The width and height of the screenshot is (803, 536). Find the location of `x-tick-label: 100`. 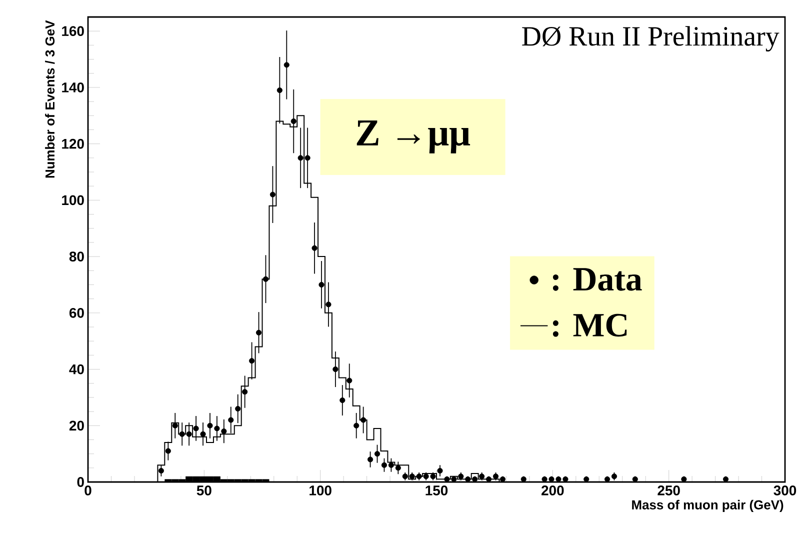

x-tick-label: 100 is located at coordinates (321, 491).